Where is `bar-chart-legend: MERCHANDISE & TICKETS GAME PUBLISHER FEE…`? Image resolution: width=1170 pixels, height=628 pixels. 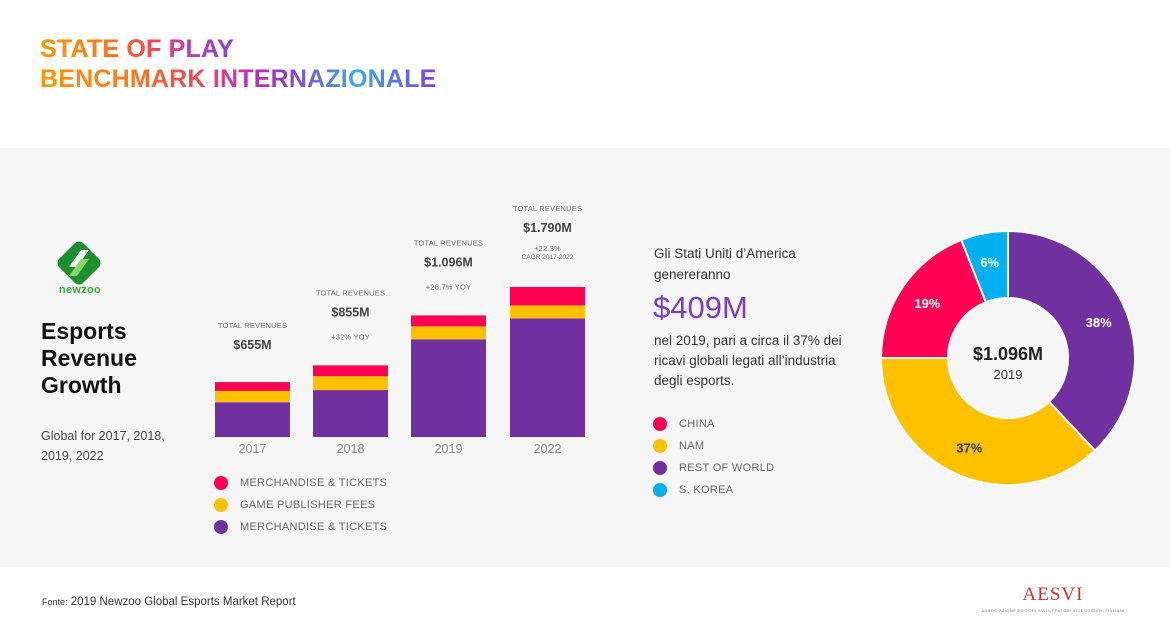 bar-chart-legend: MERCHANDISE & TICKETS GAME PUBLISHER FEE… is located at coordinates (300, 505).